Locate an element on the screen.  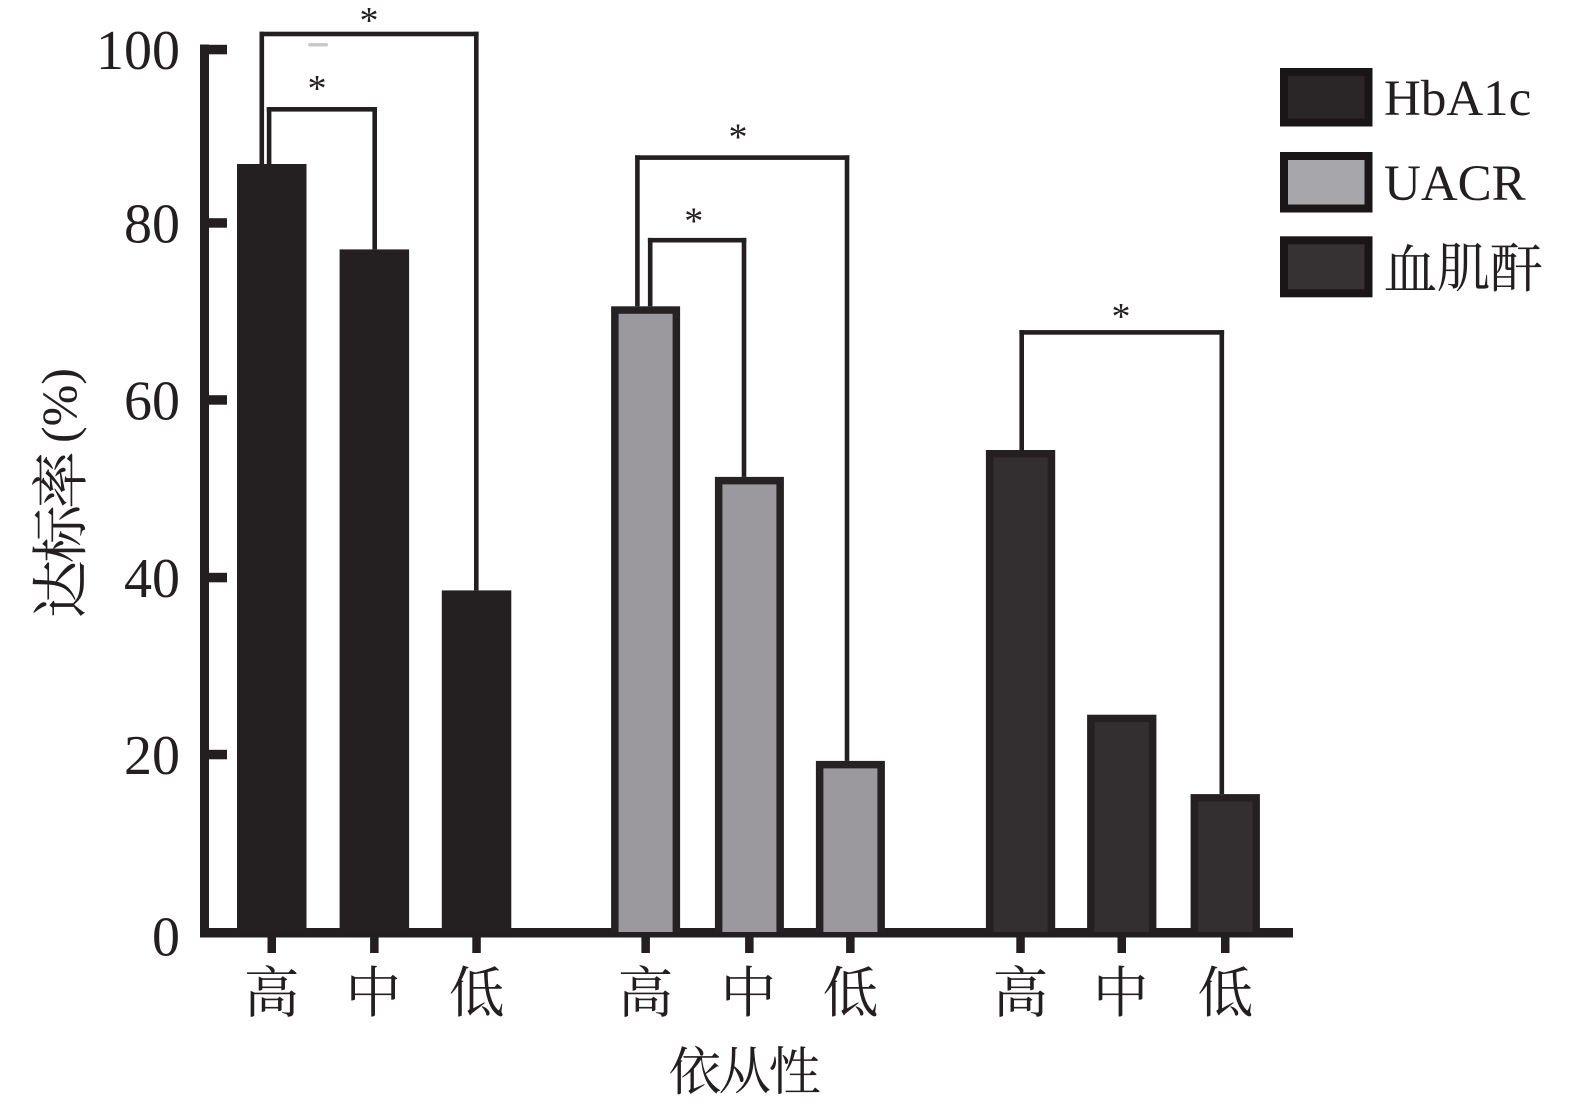
svg-text: 60 is located at coordinates (152, 402).